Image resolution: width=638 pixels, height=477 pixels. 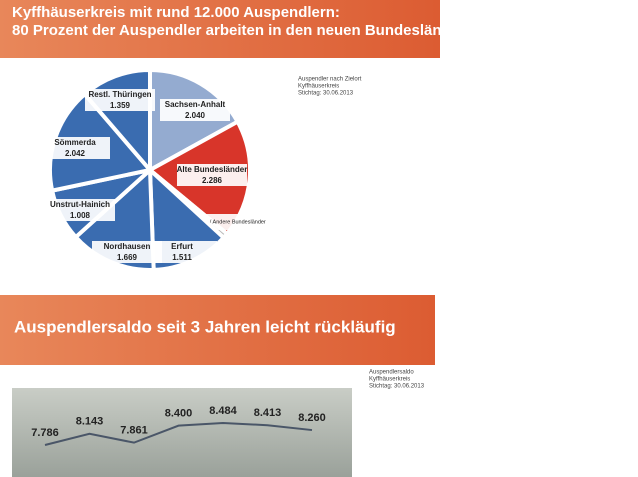 I want to click on slice-value: 1.511, so click(x=182, y=257).